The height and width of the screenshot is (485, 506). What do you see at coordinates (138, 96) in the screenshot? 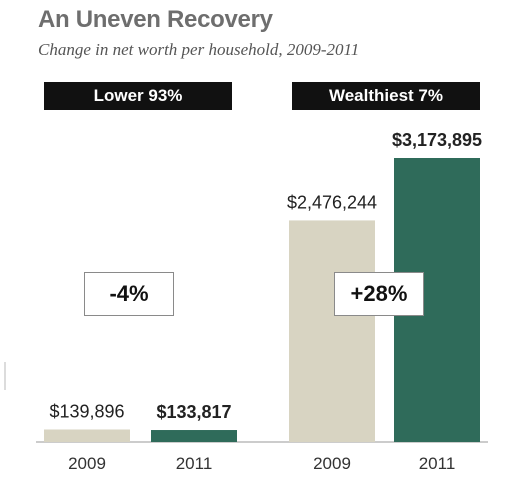
I see `group-label-lower-93: Lower 93%` at bounding box center [138, 96].